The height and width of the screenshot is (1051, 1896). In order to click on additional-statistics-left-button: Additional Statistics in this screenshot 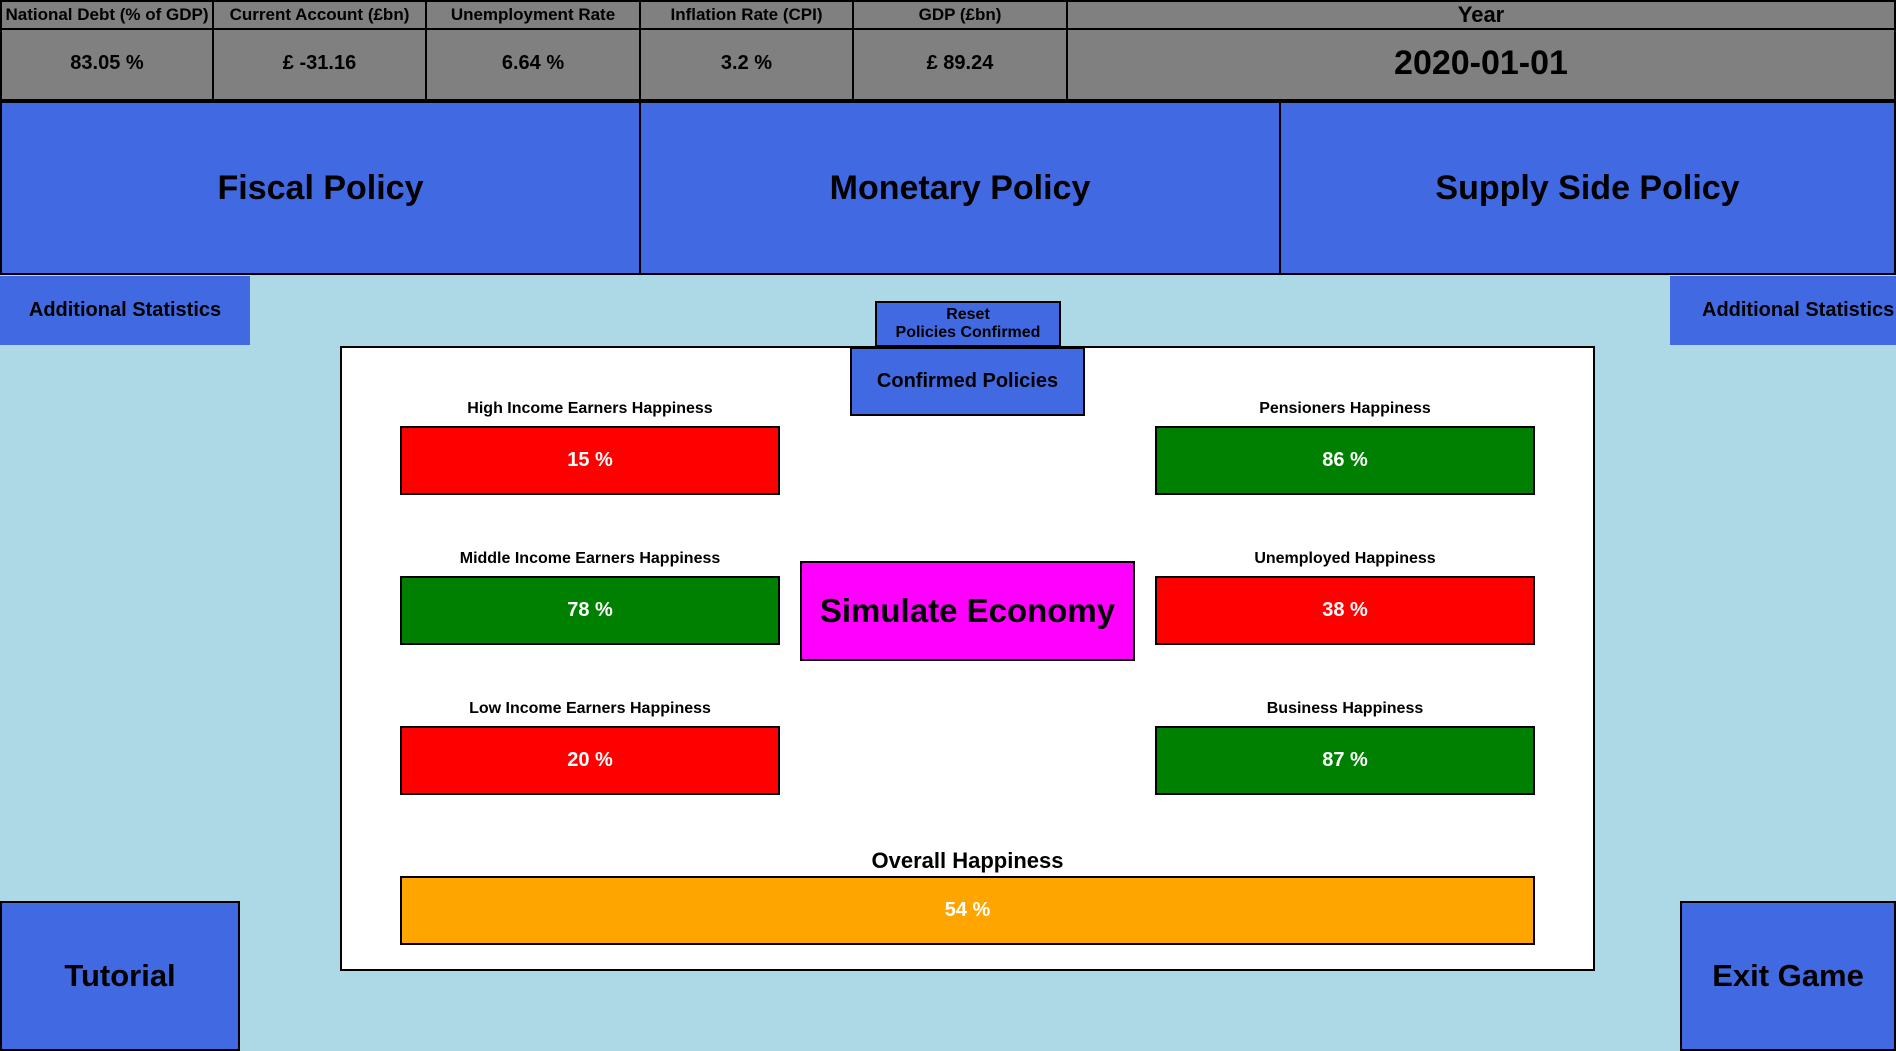, I will do `click(125, 310)`.